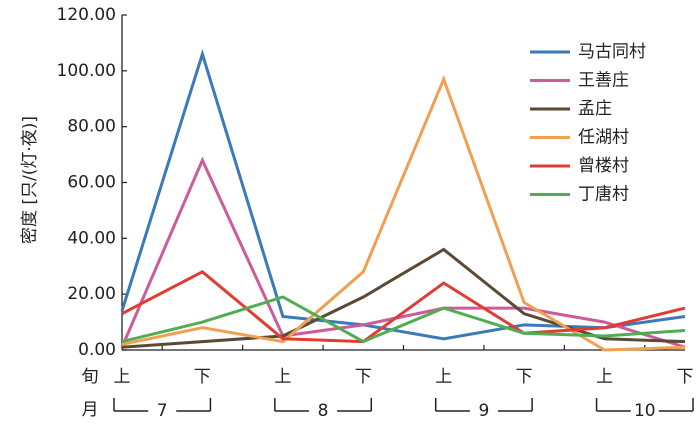  What do you see at coordinates (91, 238) in the screenshot?
I see `y-tick-label: 40.00` at bounding box center [91, 238].